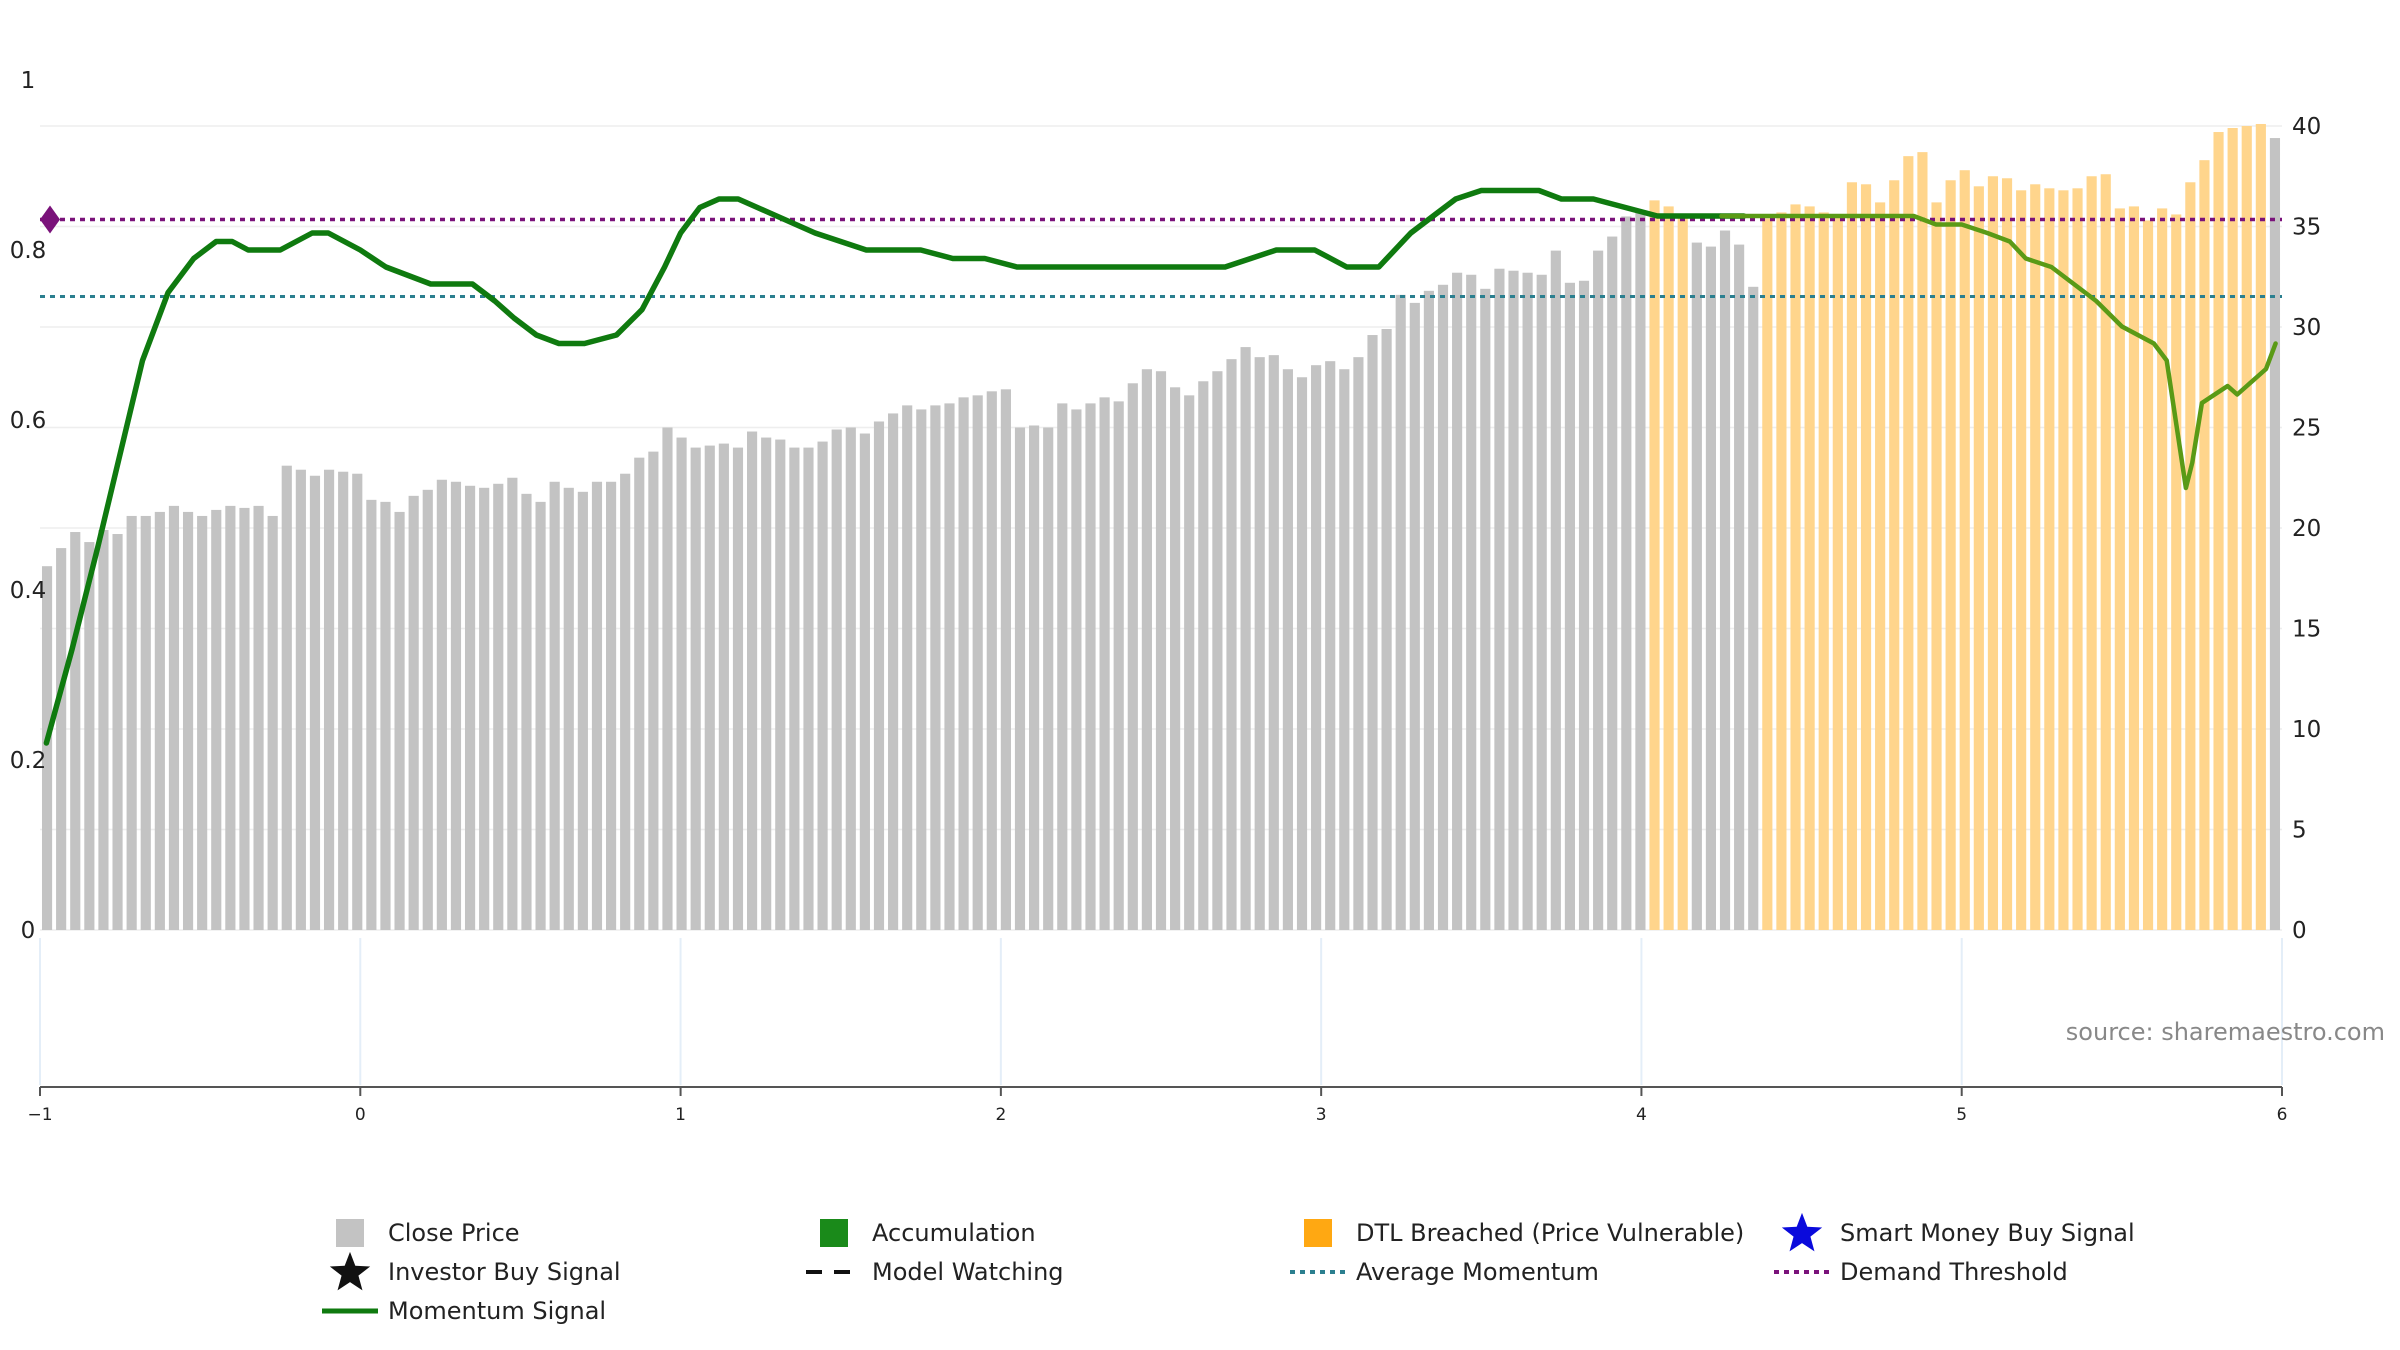  I want to click on x-tick-label: 0, so click(360, 1115).